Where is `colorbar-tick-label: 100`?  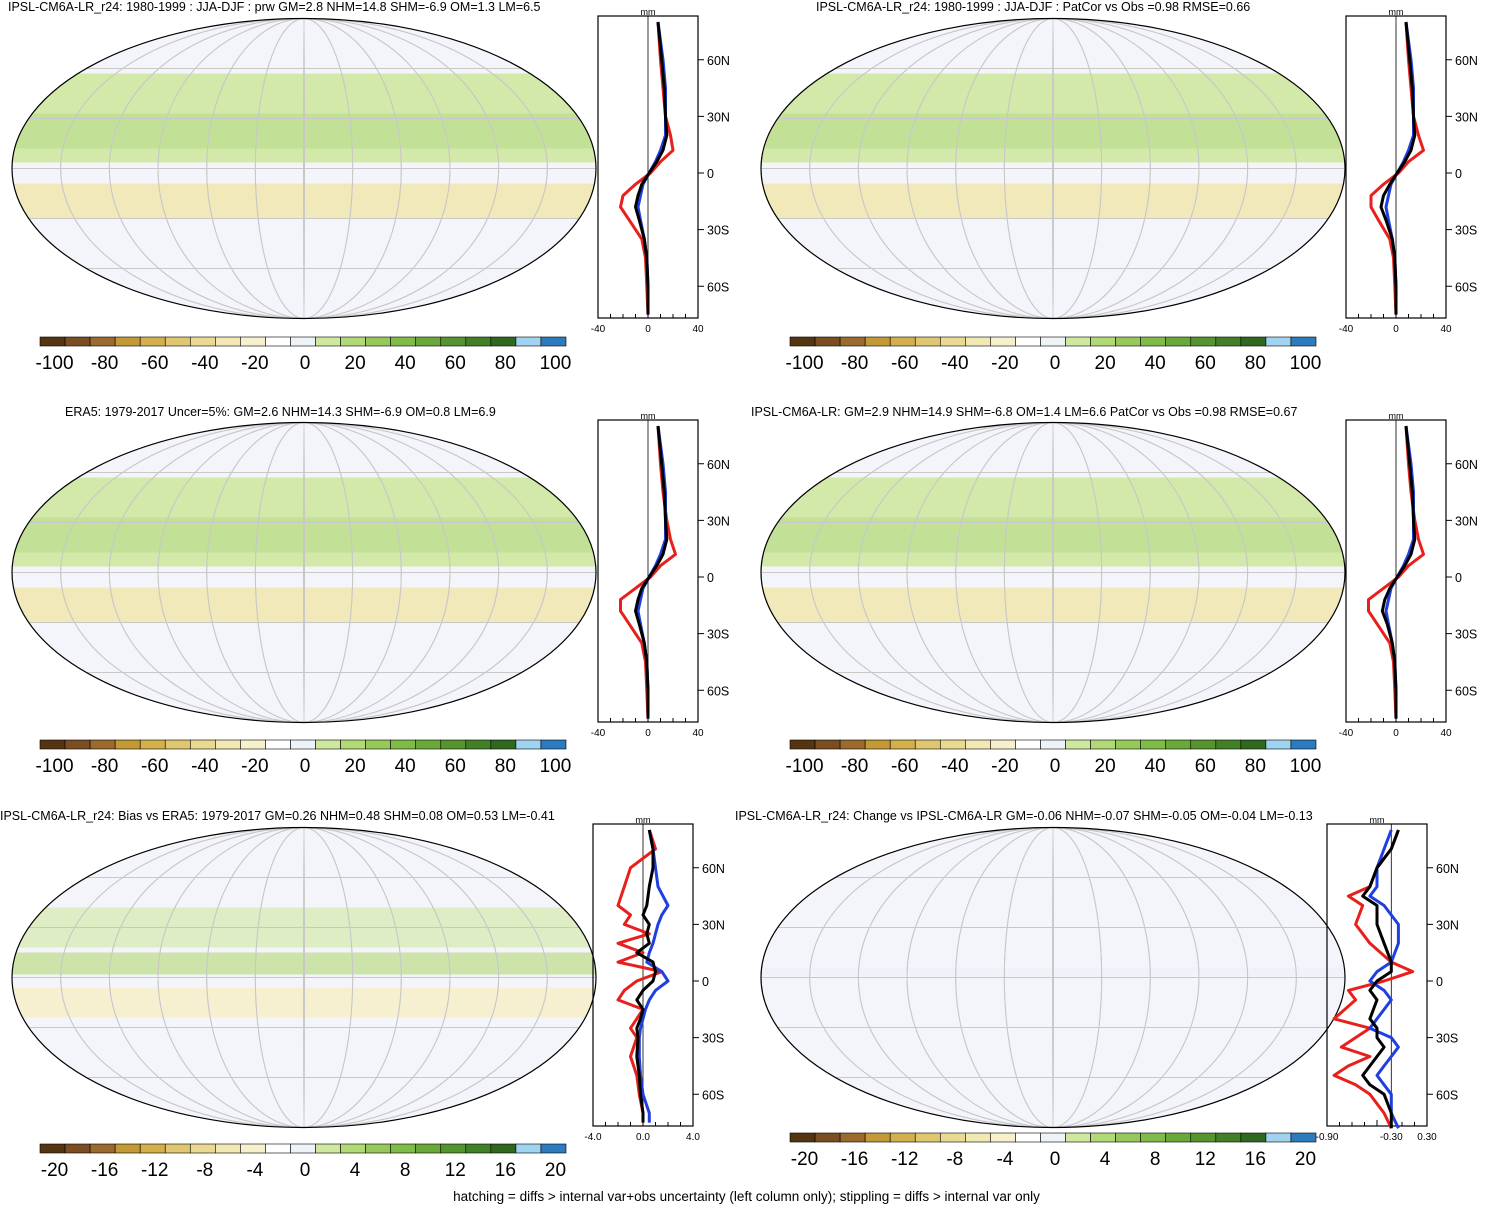
colorbar-tick-label: 100 is located at coordinates (1306, 363).